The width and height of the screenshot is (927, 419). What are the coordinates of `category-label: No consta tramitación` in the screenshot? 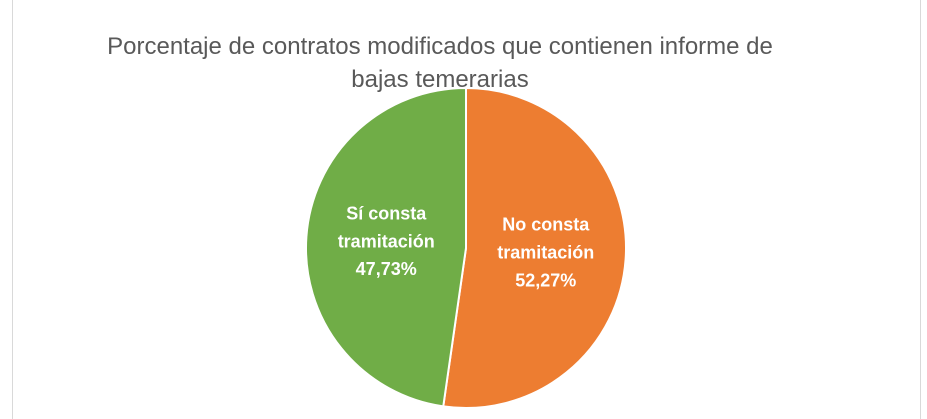 It's located at (545, 238).